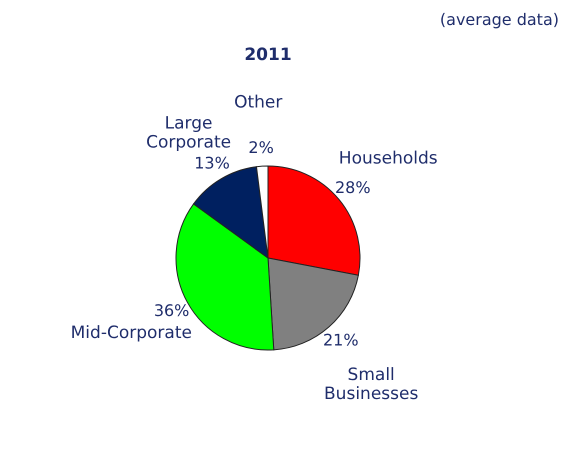 This screenshot has width=567, height=474. I want to click on data-label: 13%, so click(212, 162).